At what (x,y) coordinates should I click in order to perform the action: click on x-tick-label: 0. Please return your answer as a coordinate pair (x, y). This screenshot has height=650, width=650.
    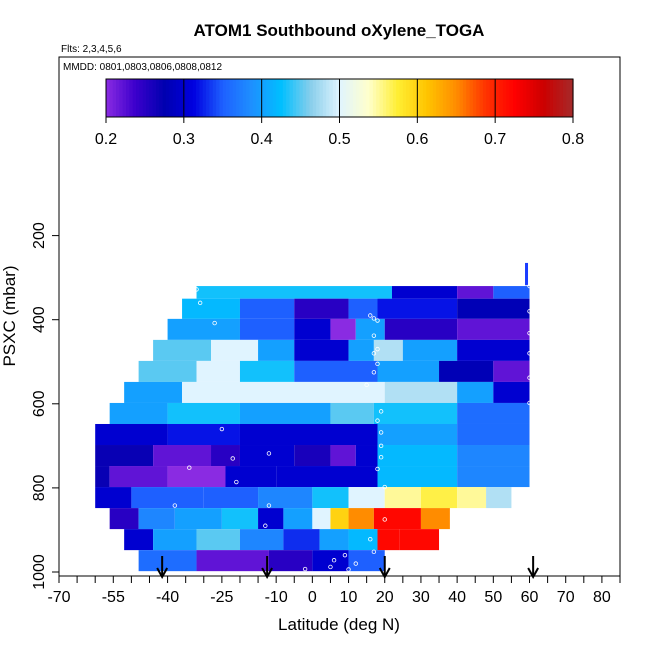
    Looking at the image, I should click on (312, 597).